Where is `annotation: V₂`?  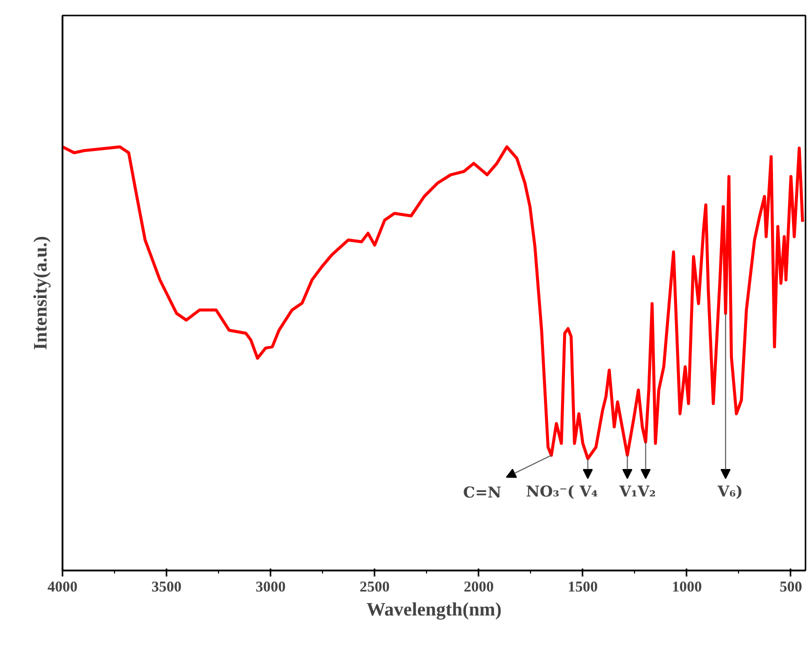
annotation: V₂ is located at coordinates (646, 491).